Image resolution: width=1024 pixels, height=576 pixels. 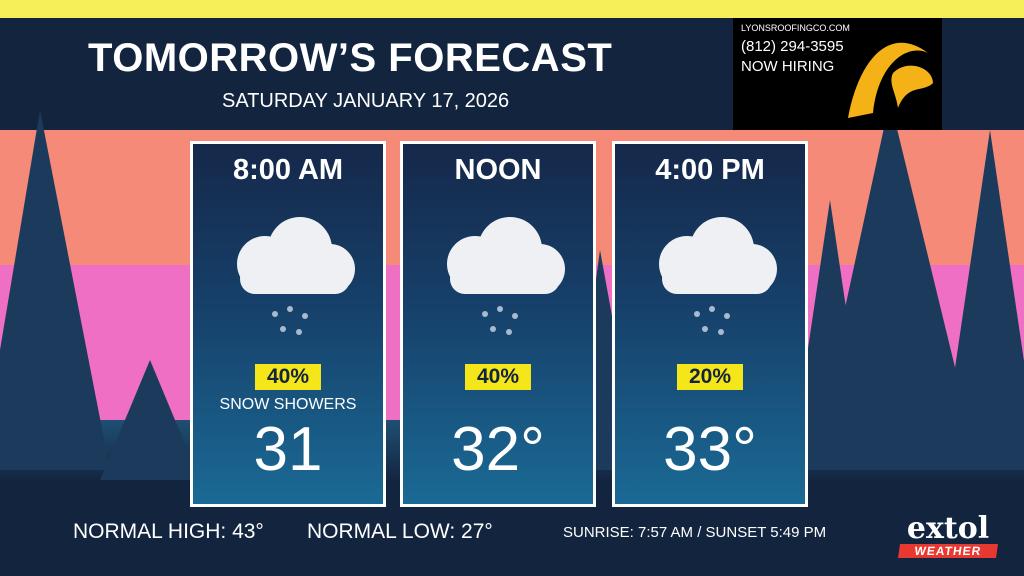 I want to click on brand-name: extol, so click(x=948, y=528).